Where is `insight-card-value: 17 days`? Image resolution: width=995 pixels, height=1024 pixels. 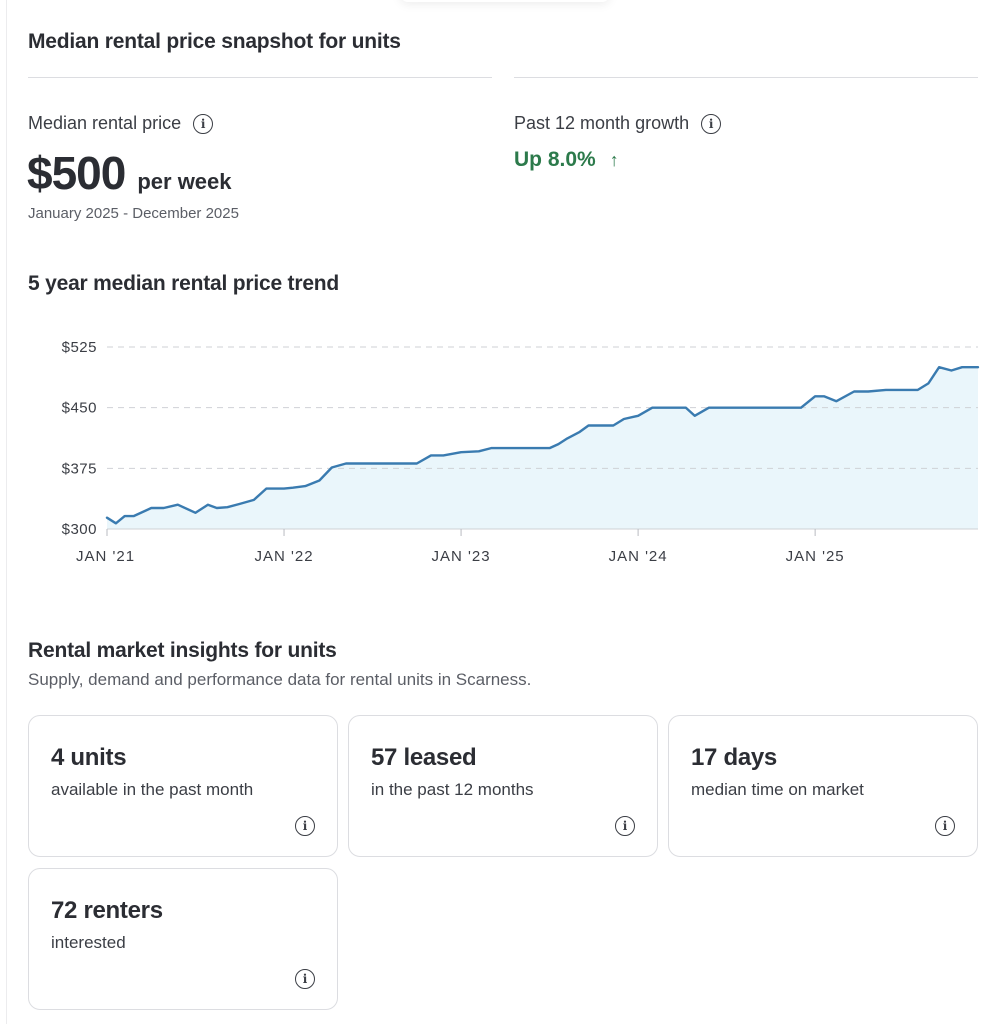 insight-card-value: 17 days is located at coordinates (734, 757).